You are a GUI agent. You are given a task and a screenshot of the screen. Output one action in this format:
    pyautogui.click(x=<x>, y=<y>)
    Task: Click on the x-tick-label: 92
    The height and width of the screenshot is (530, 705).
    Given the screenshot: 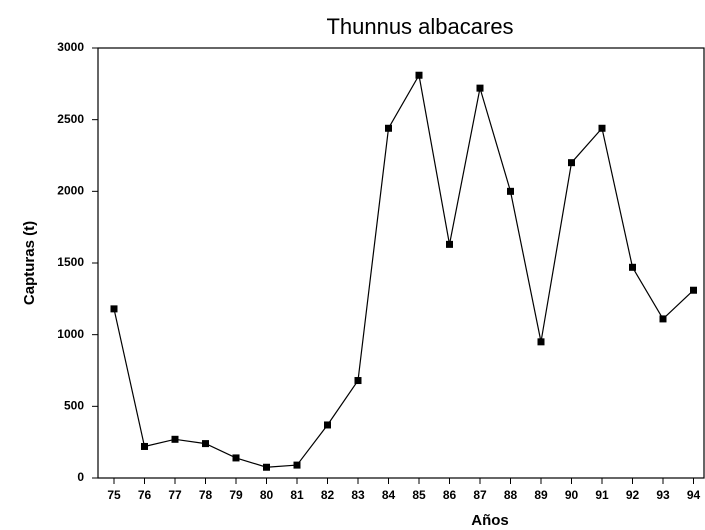 What is the action you would take?
    pyautogui.click(x=633, y=495)
    